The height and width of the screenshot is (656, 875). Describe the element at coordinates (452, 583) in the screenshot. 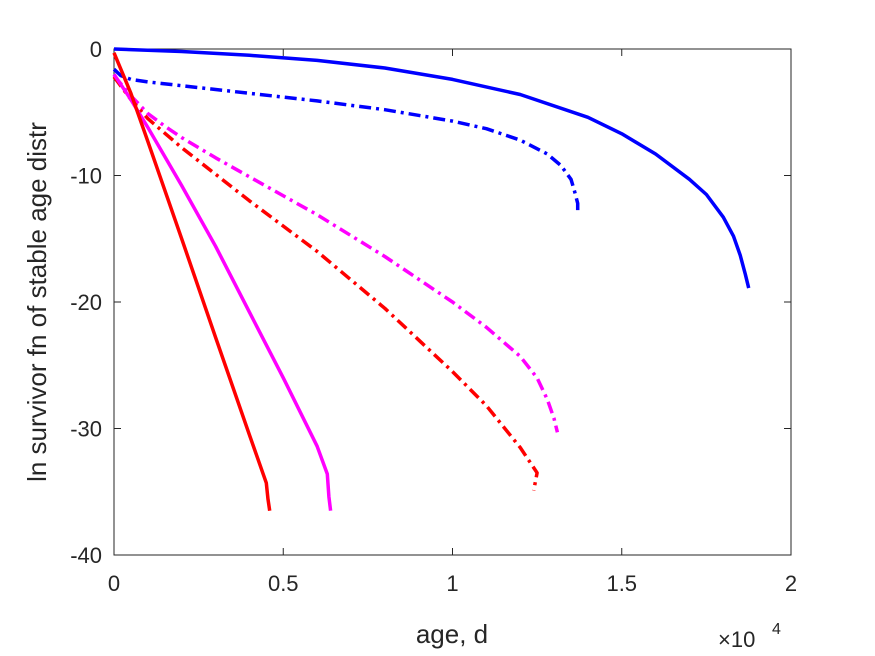

I see `x-tick-label: 1` at that location.